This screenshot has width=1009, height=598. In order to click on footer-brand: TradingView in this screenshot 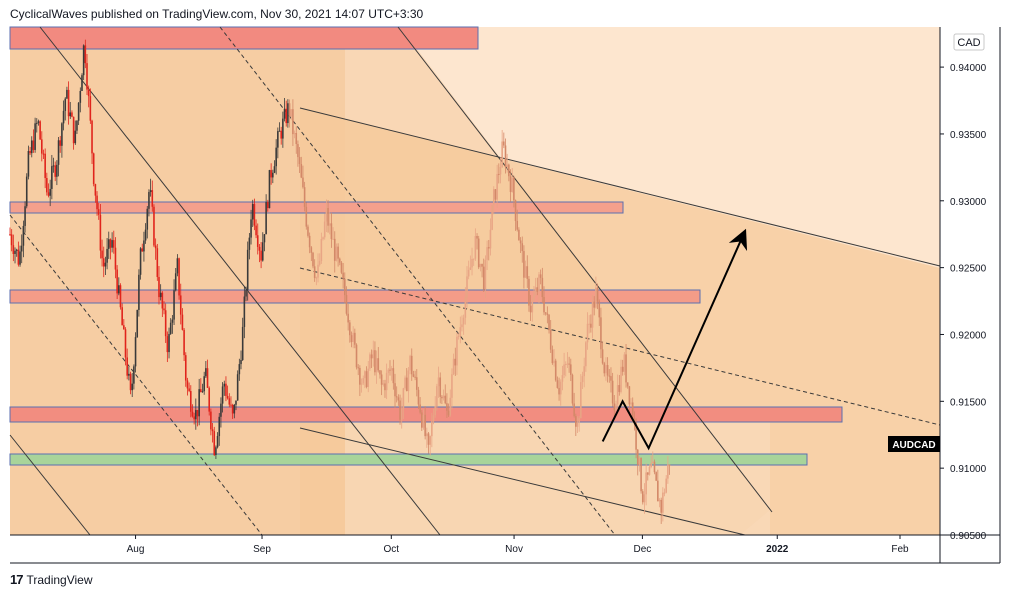, I will do `click(59, 579)`.